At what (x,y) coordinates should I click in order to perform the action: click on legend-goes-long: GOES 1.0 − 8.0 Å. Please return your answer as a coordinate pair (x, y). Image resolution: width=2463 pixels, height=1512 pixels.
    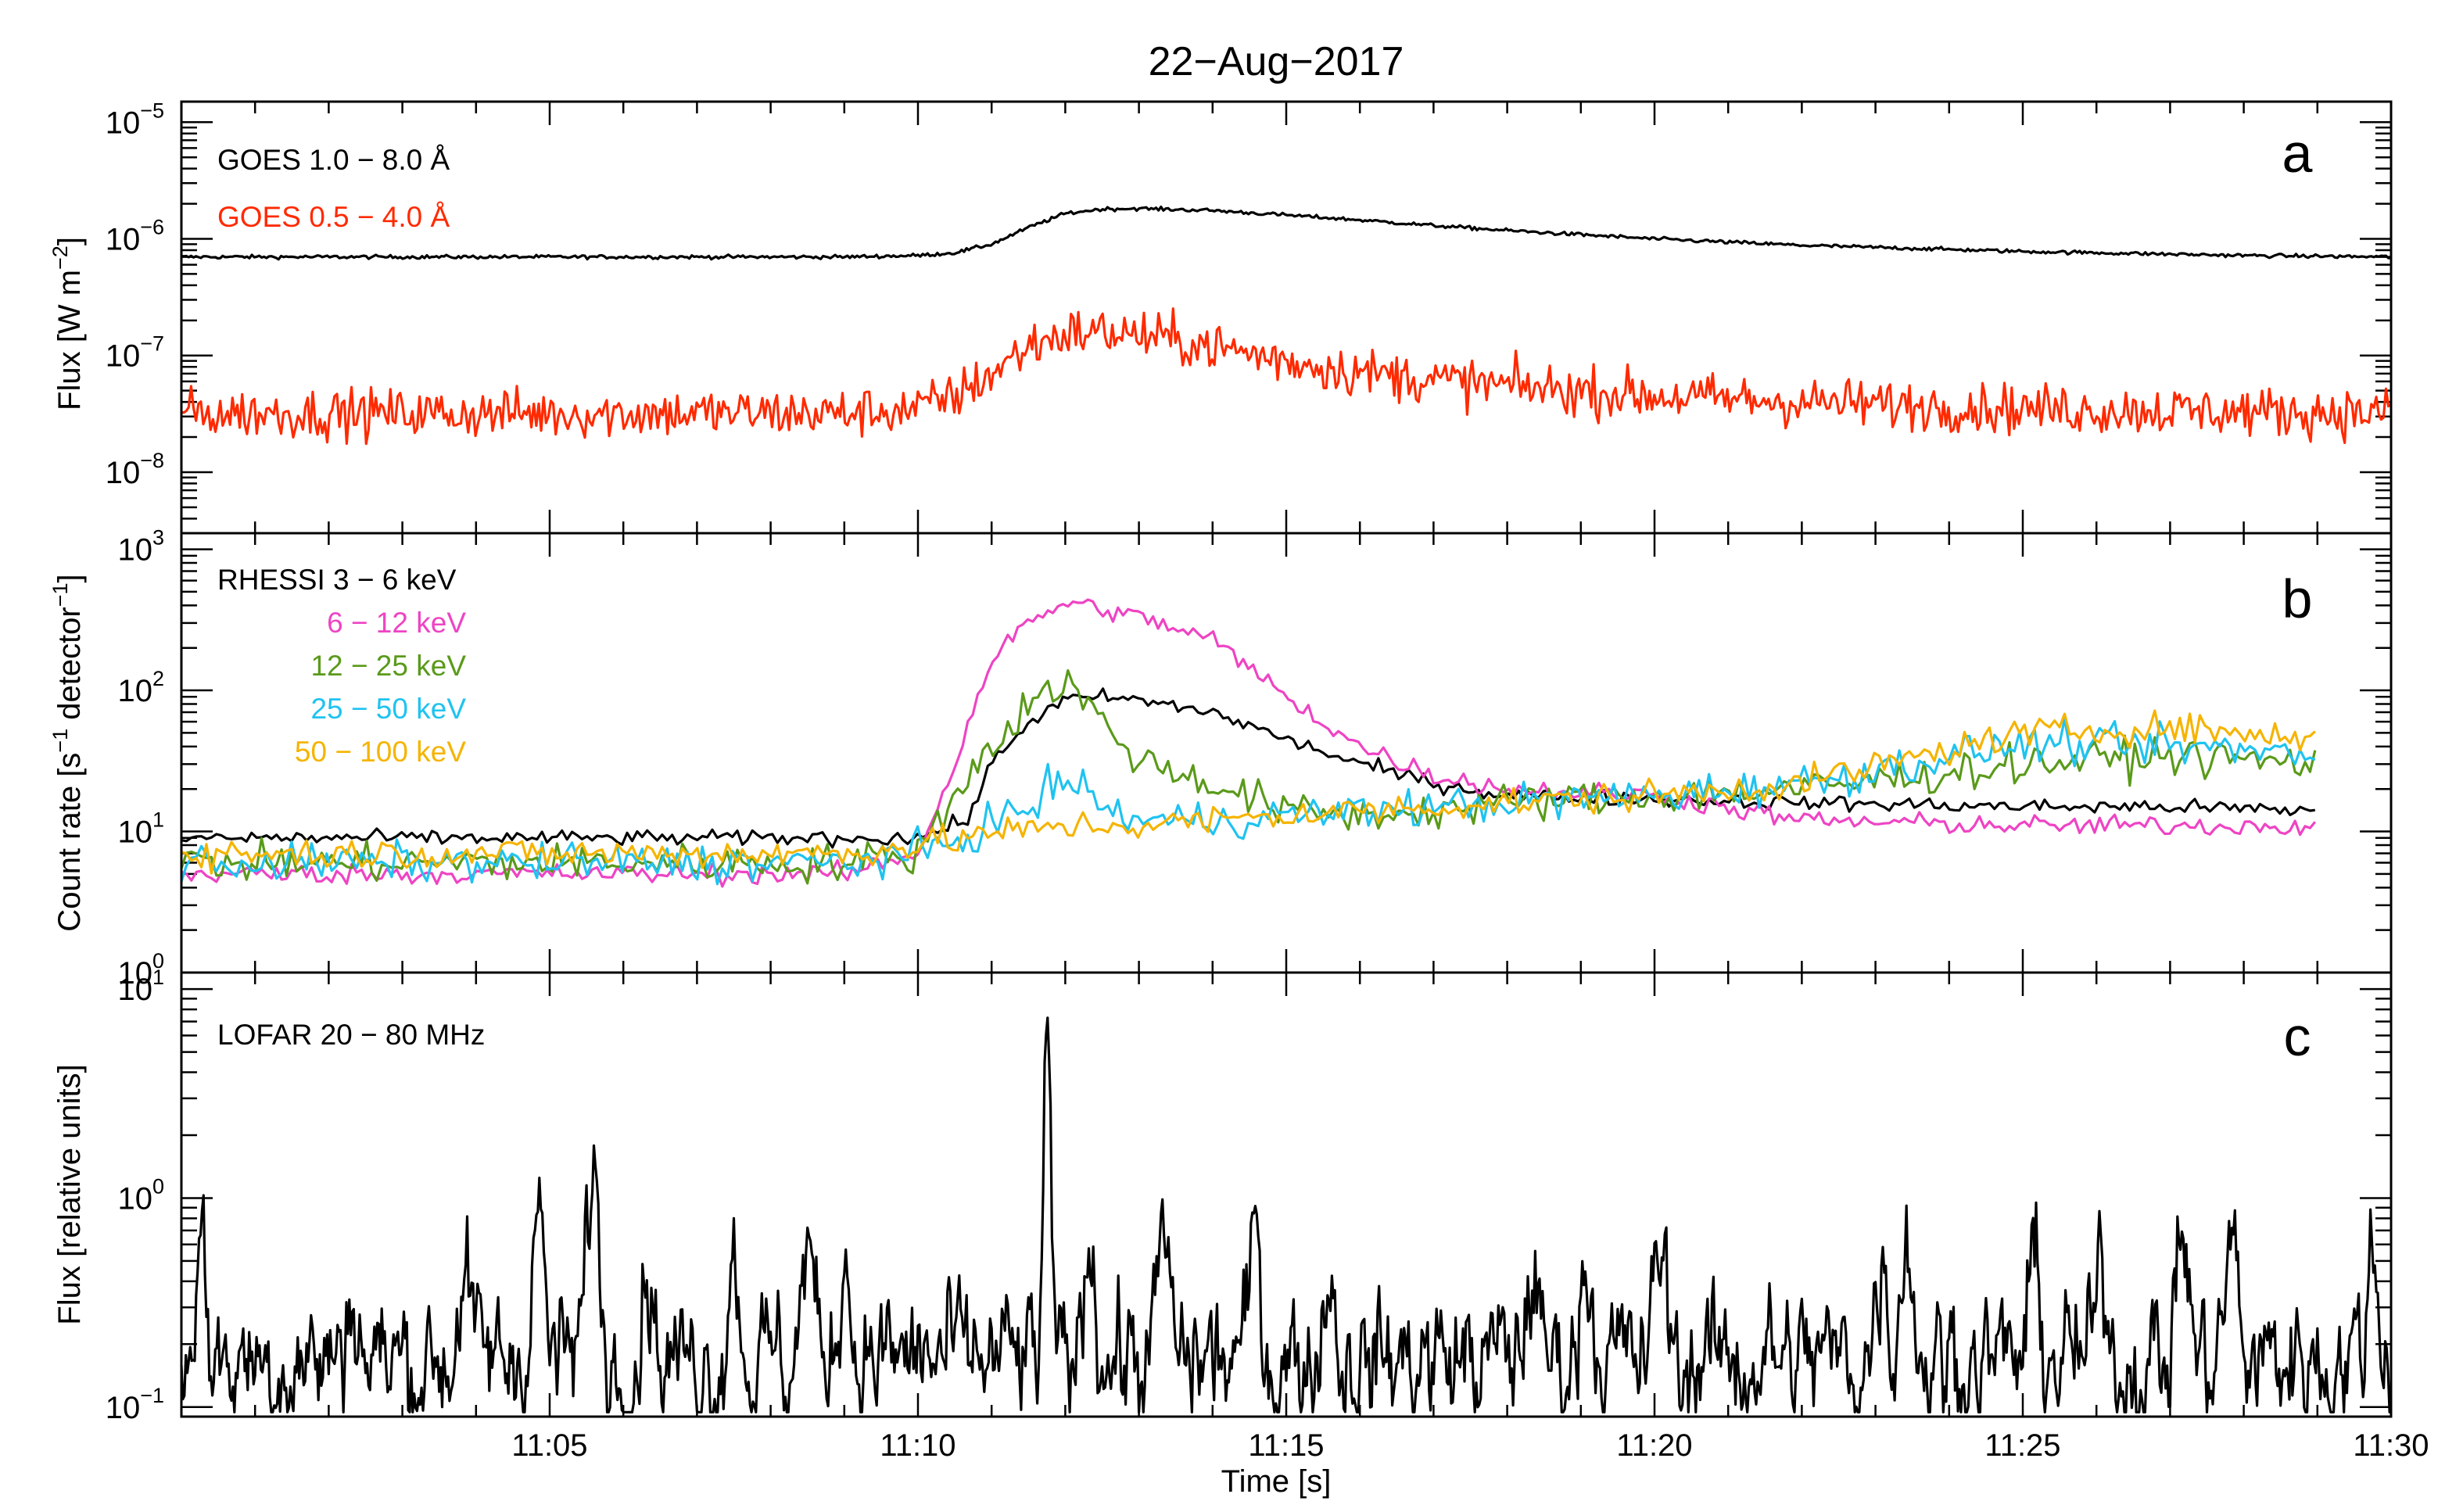
    Looking at the image, I should click on (333, 160).